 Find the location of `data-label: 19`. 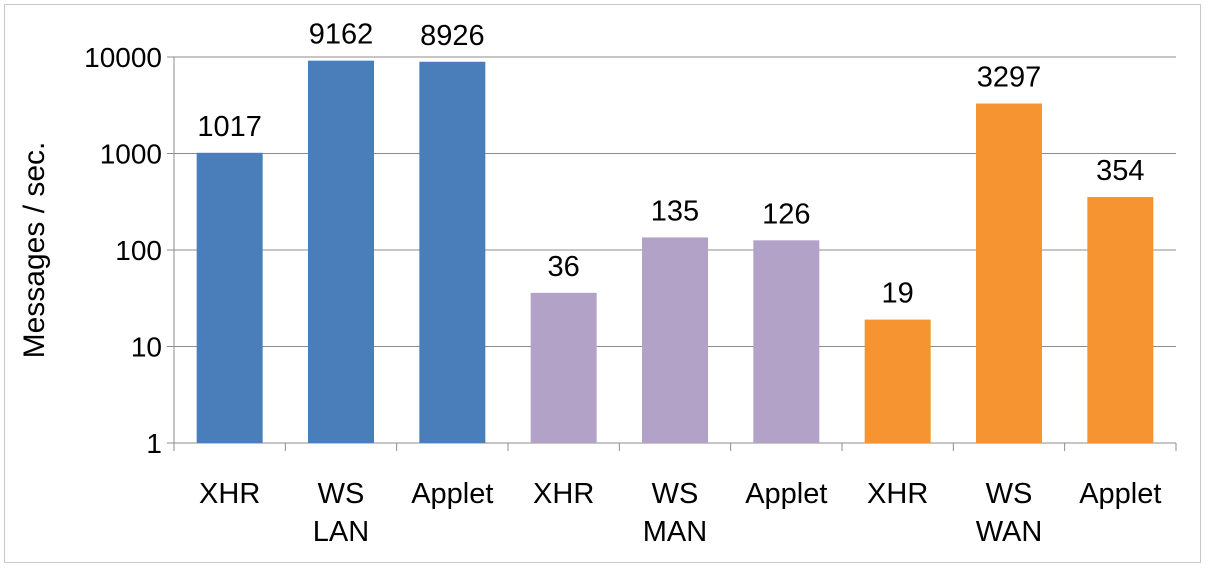

data-label: 19 is located at coordinates (898, 294).